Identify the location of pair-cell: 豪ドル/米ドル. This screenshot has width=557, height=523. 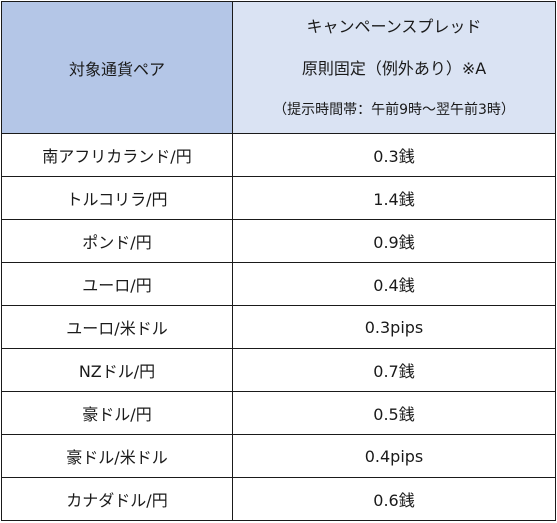
(117, 456).